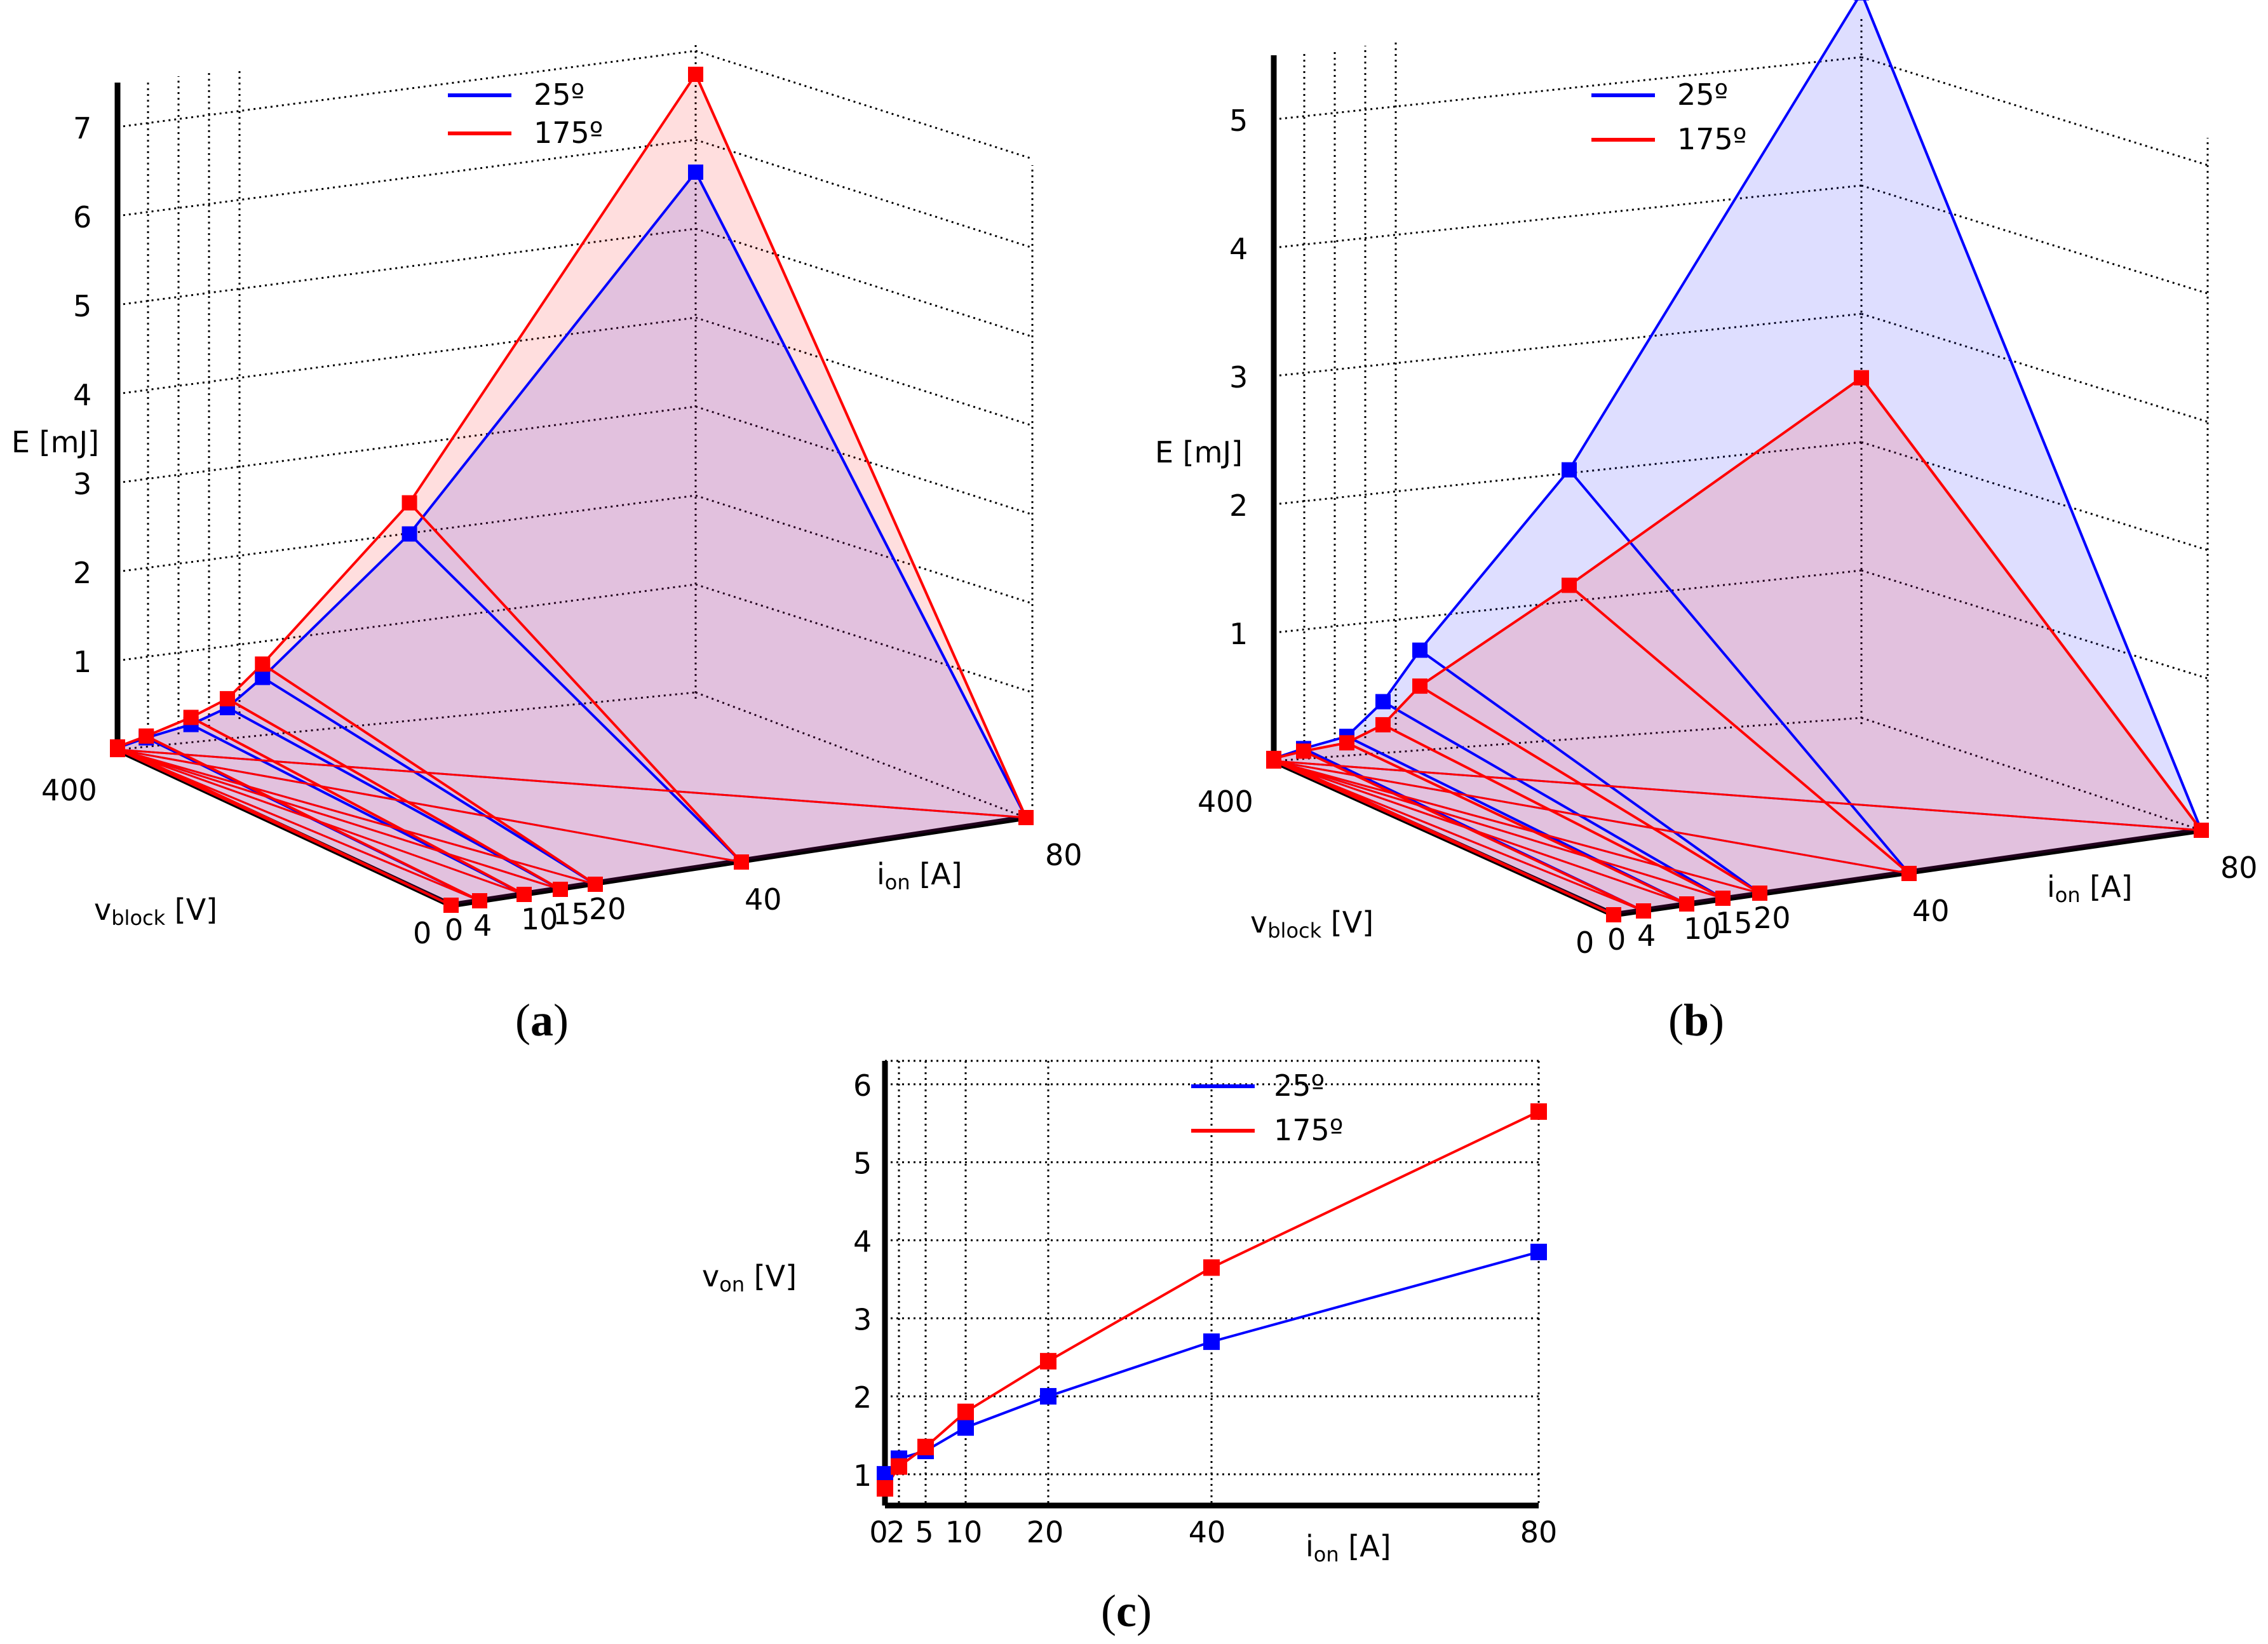 This screenshot has height=1644, width=2268. What do you see at coordinates (82, 128) in the screenshot?
I see `a-z-tick-label: 7` at bounding box center [82, 128].